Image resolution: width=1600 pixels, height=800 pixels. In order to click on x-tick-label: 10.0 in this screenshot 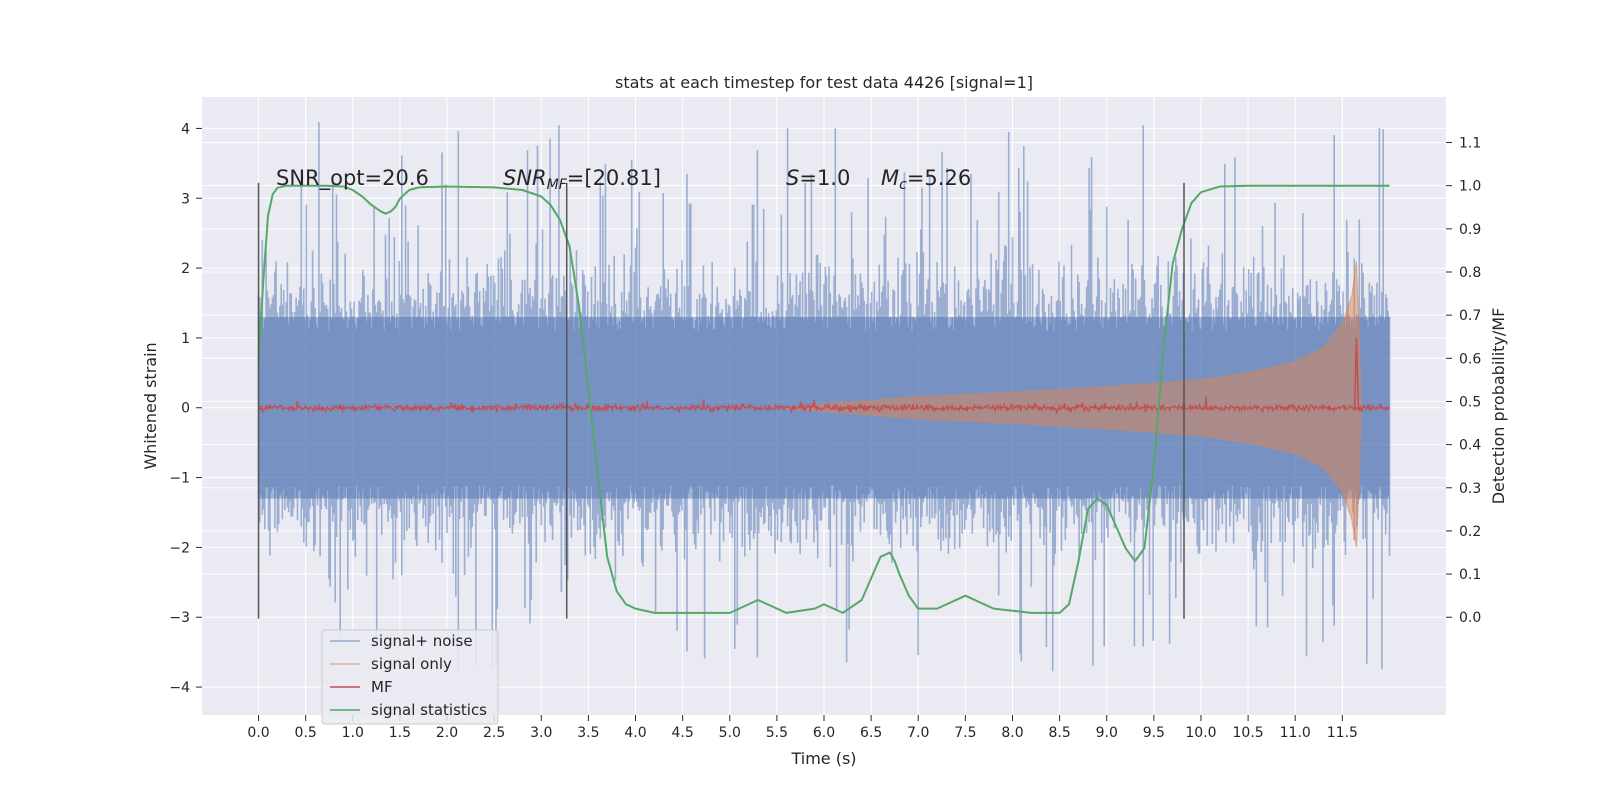, I will do `click(1200, 733)`.